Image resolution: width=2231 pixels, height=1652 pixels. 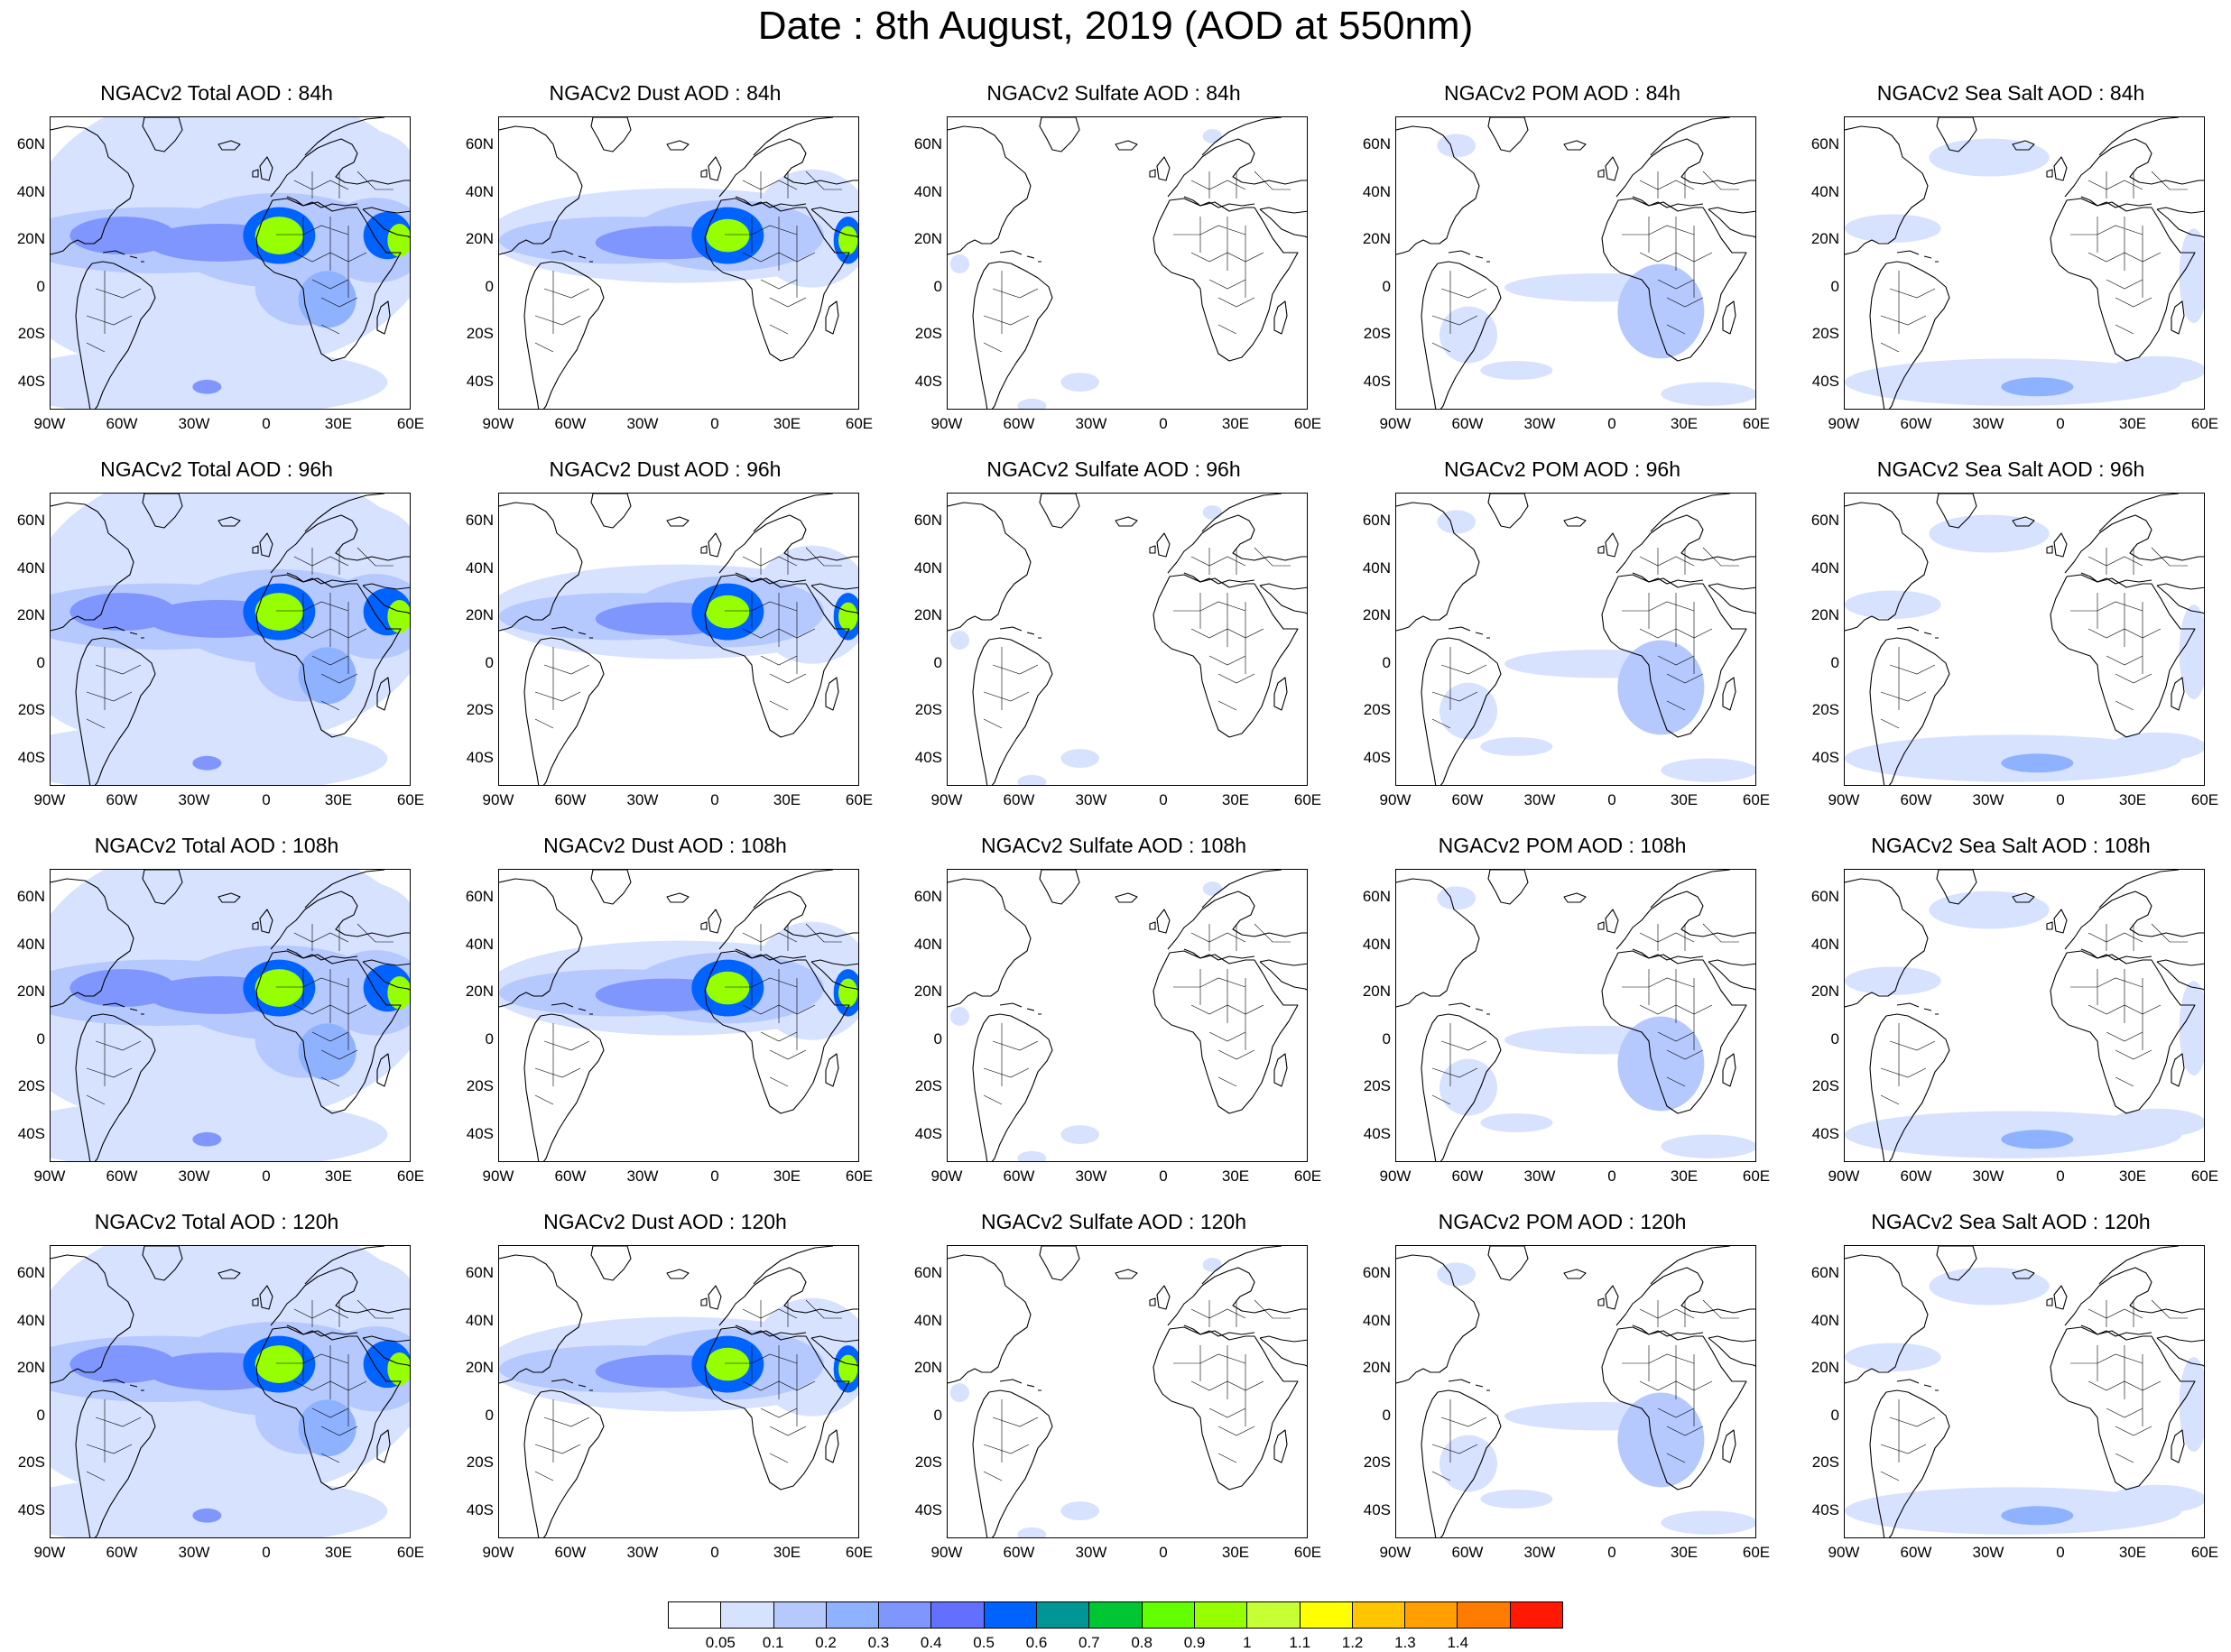 What do you see at coordinates (1376, 567) in the screenshot?
I see `lat-tick-label: 40N` at bounding box center [1376, 567].